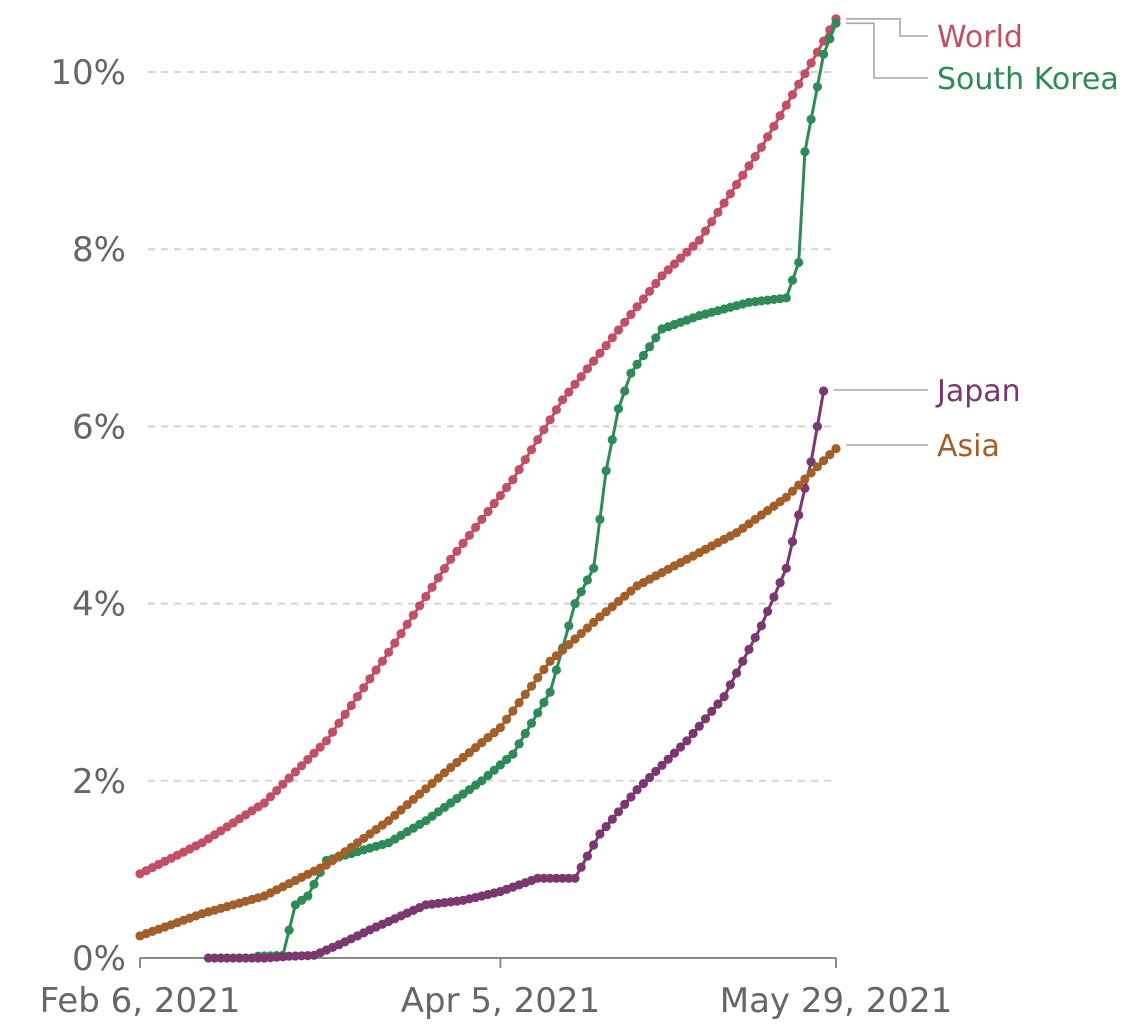  Describe the element at coordinates (1028, 79) in the screenshot. I see `series-label-south-korea: South Korea` at that location.